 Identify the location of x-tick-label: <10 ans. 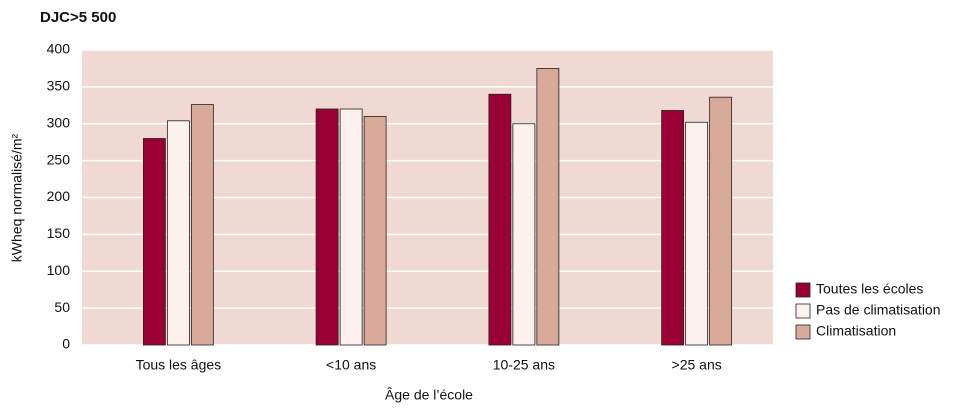
(351, 365).